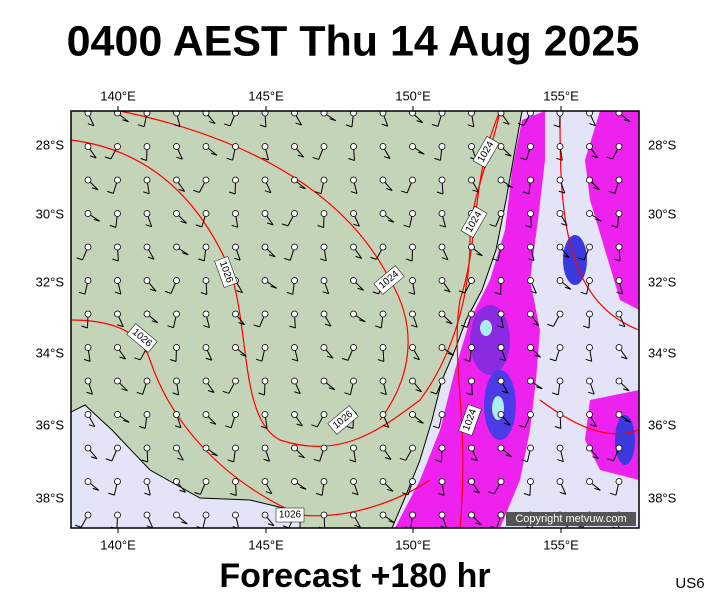  What do you see at coordinates (50, 497) in the screenshot?
I see `latitude-label: 38°S` at bounding box center [50, 497].